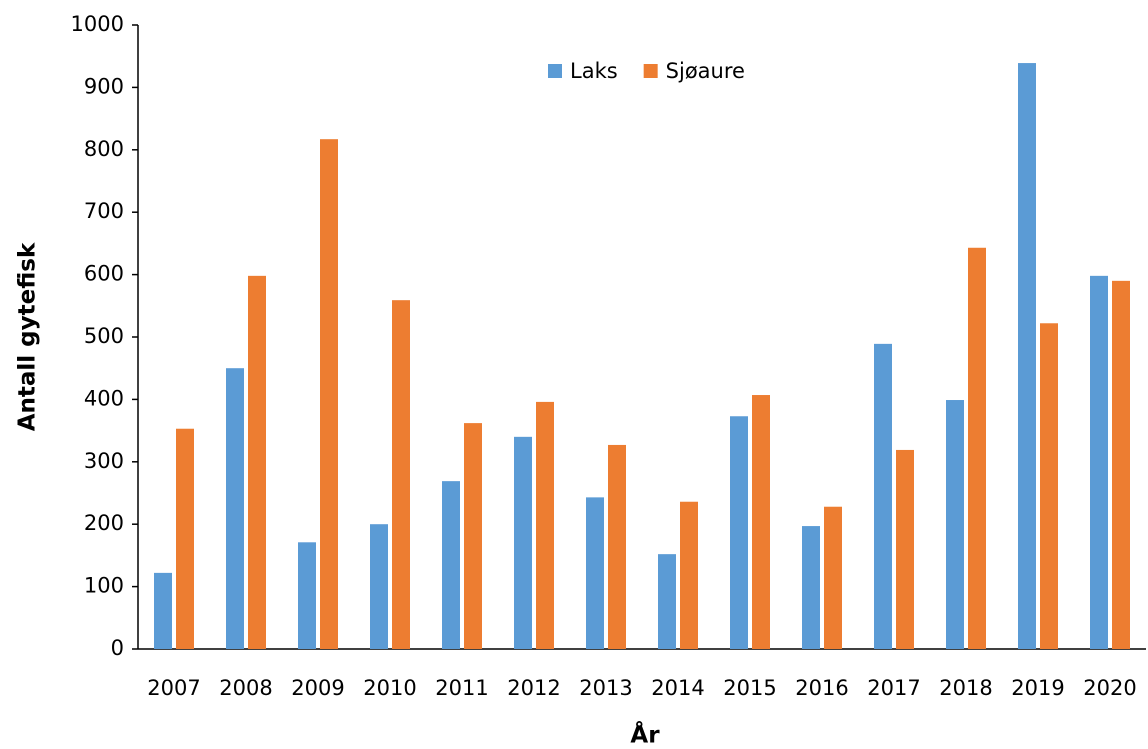 This screenshot has height=749, width=1148. What do you see at coordinates (104, 586) in the screenshot?
I see `y-tick-label: 100` at bounding box center [104, 586].